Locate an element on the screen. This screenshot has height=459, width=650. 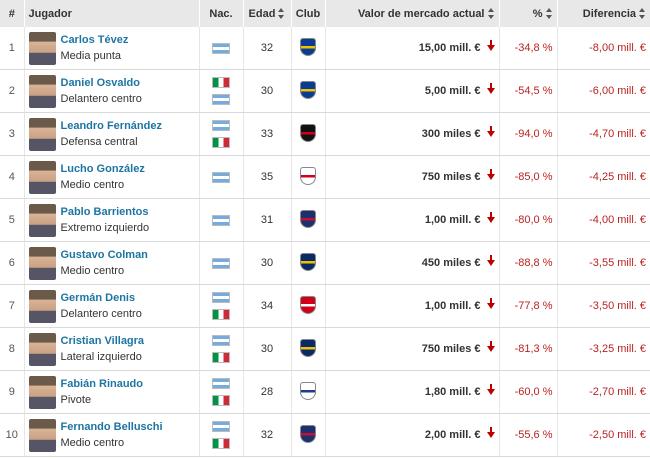
column-header-difference: Diferencia is located at coordinates (603, 13).